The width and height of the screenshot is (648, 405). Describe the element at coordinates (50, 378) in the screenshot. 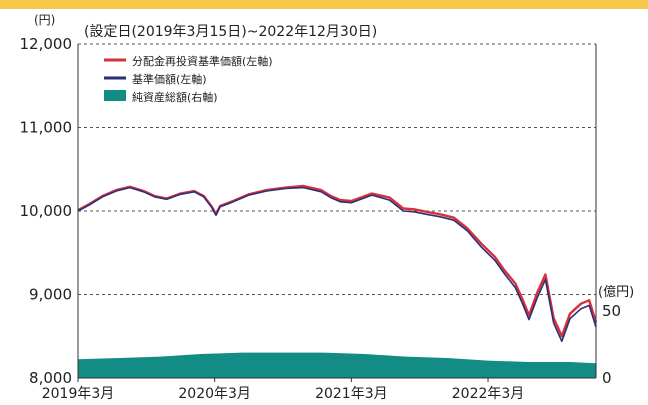

I see `y-tick-label: 8,000` at that location.